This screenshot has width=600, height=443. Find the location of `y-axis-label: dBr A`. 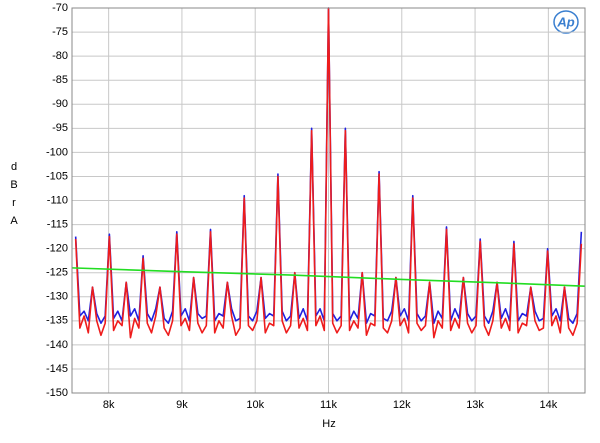

y-axis-label: dBr A is located at coordinates (14, 194).